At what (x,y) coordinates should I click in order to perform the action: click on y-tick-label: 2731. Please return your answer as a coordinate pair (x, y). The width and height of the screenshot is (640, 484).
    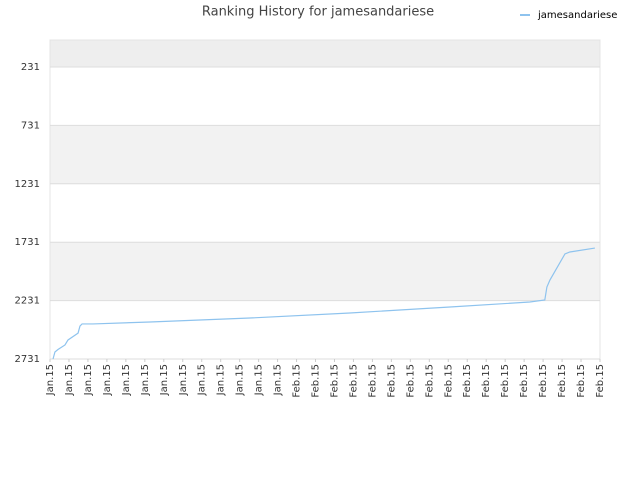
    Looking at the image, I should click on (27, 359).